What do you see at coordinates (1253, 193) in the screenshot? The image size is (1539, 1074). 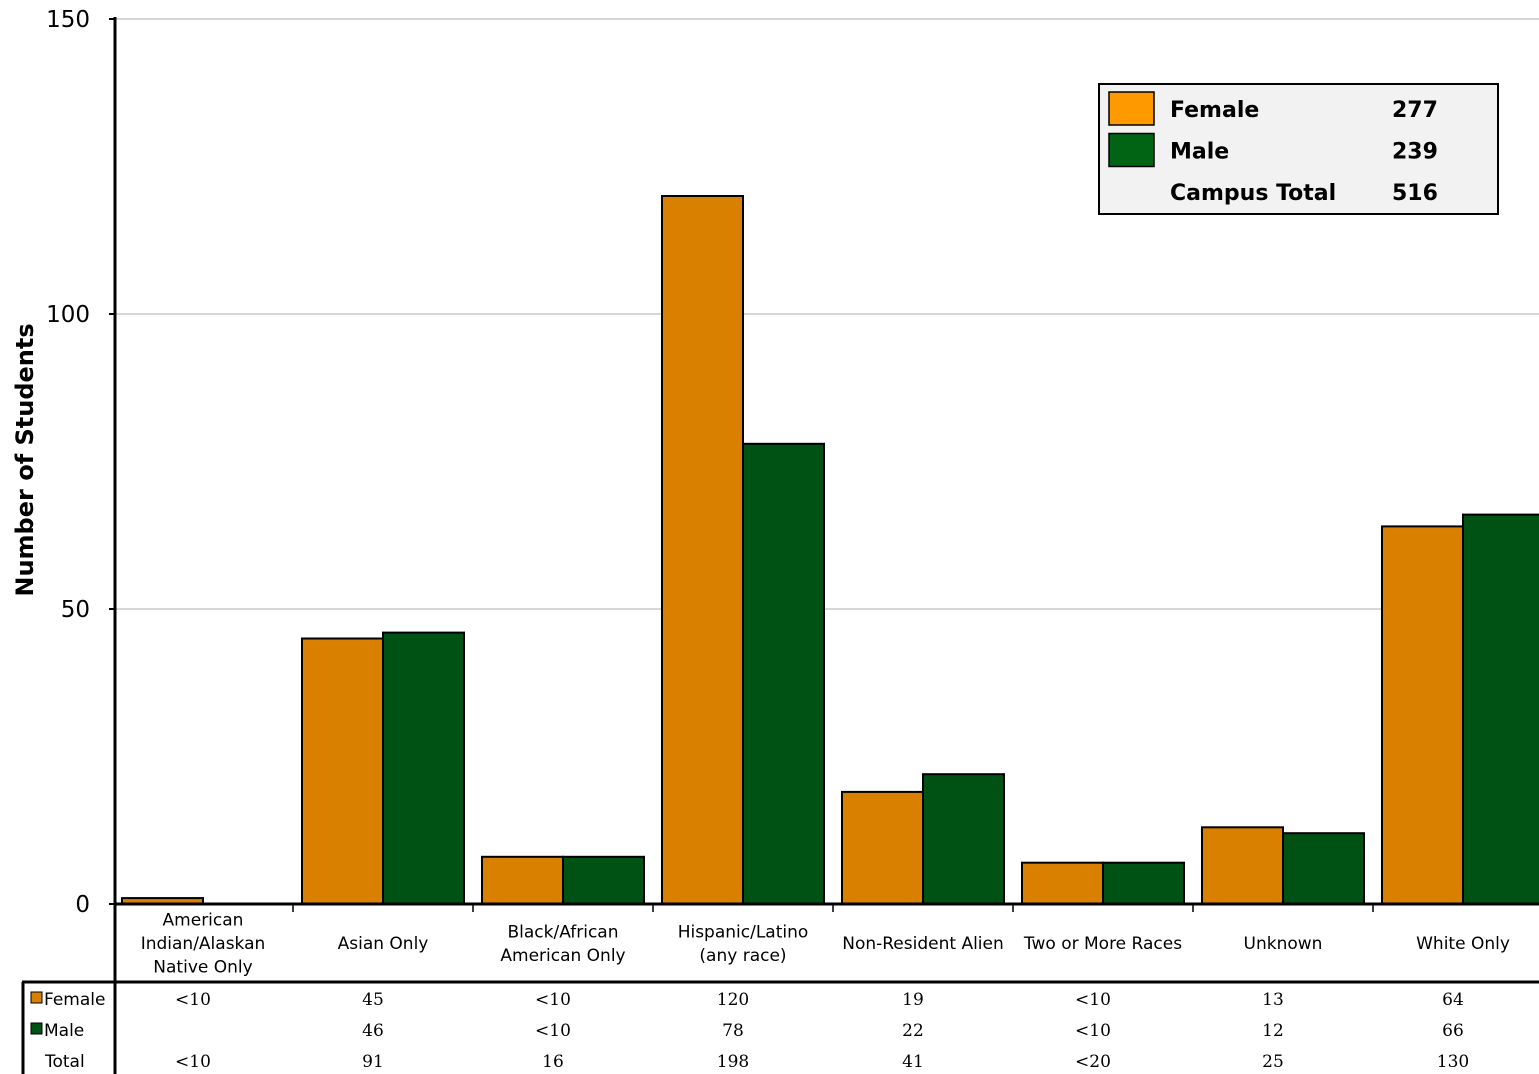 I see `legend-label-2: Campus Total` at bounding box center [1253, 193].